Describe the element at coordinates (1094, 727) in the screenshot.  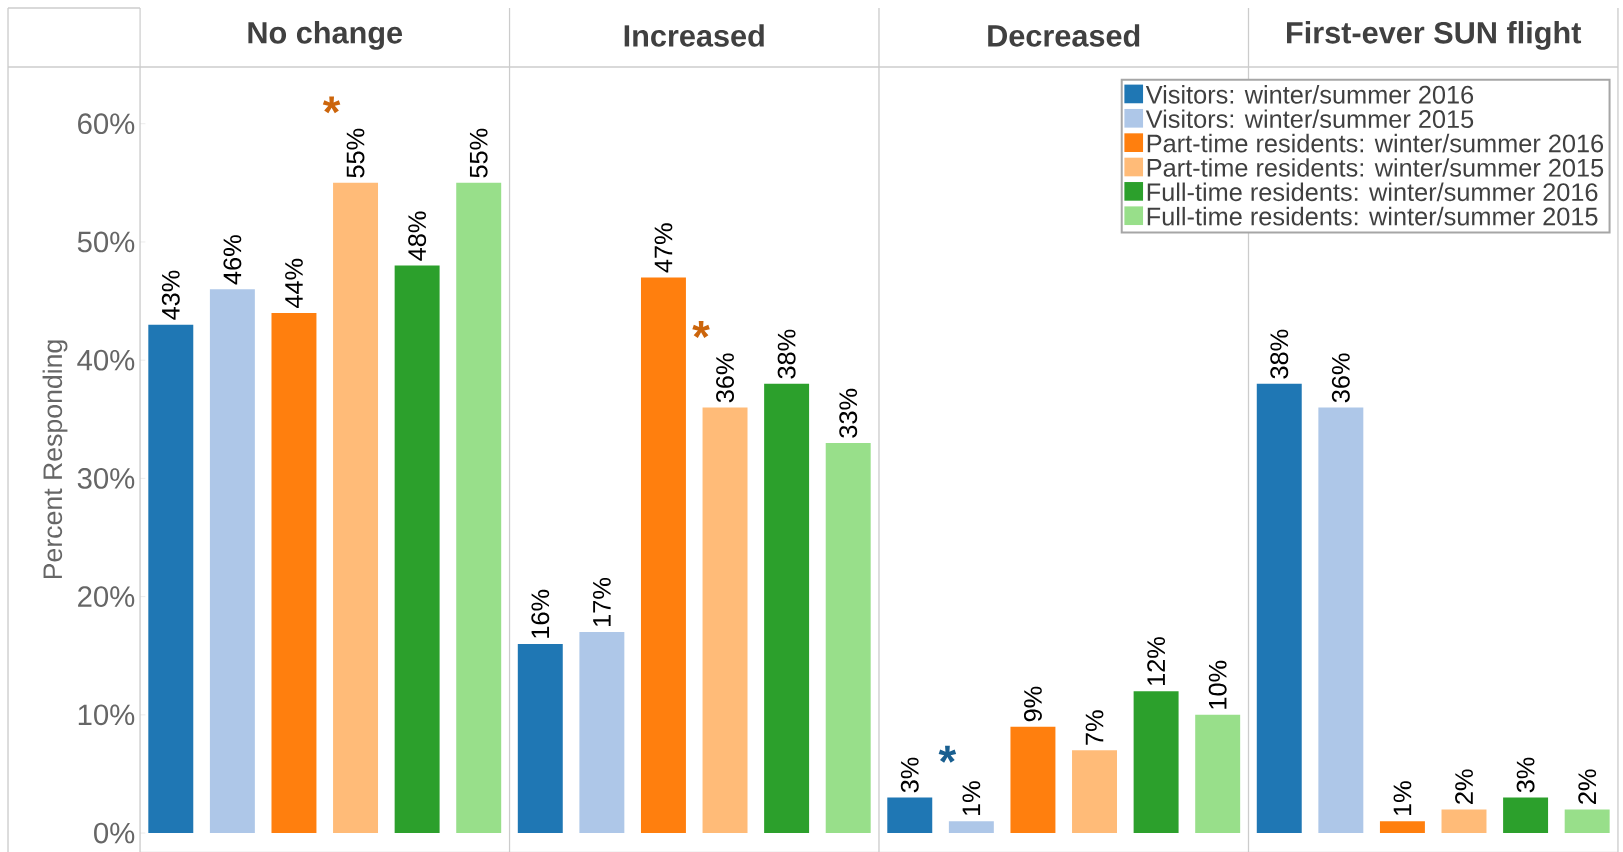
I see `data-label: 7%` at that location.